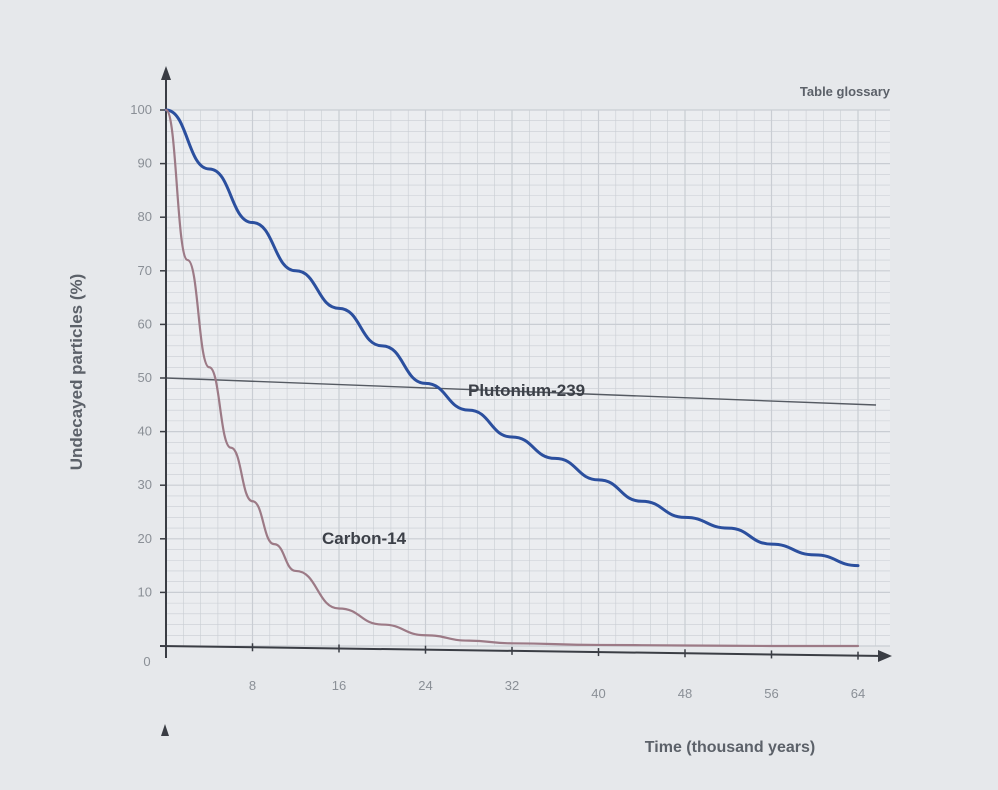  I want to click on y-axis-arrow-icon, so click(166, 73).